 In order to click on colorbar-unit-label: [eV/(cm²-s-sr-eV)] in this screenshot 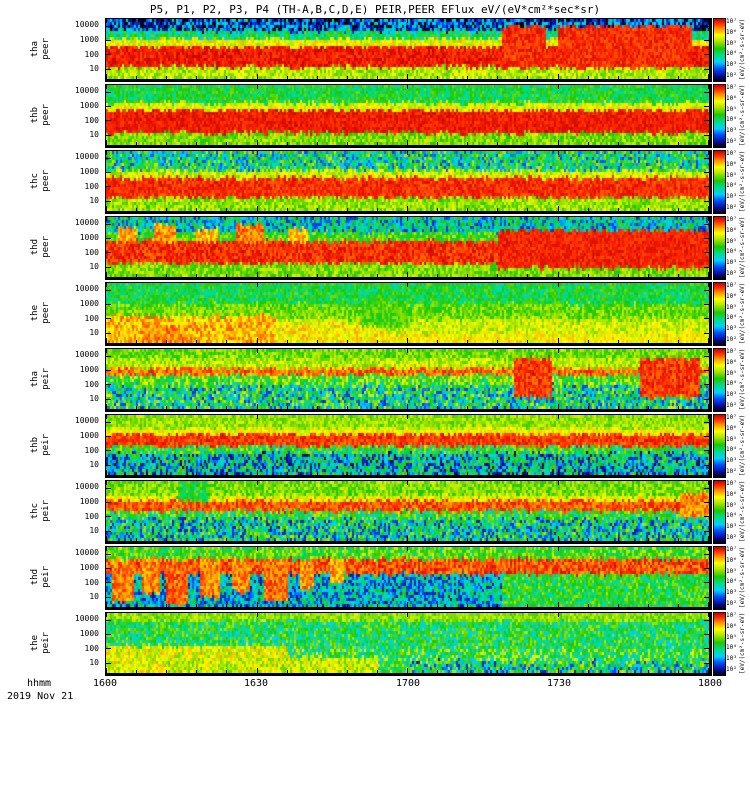, I will do `click(742, 511)`.